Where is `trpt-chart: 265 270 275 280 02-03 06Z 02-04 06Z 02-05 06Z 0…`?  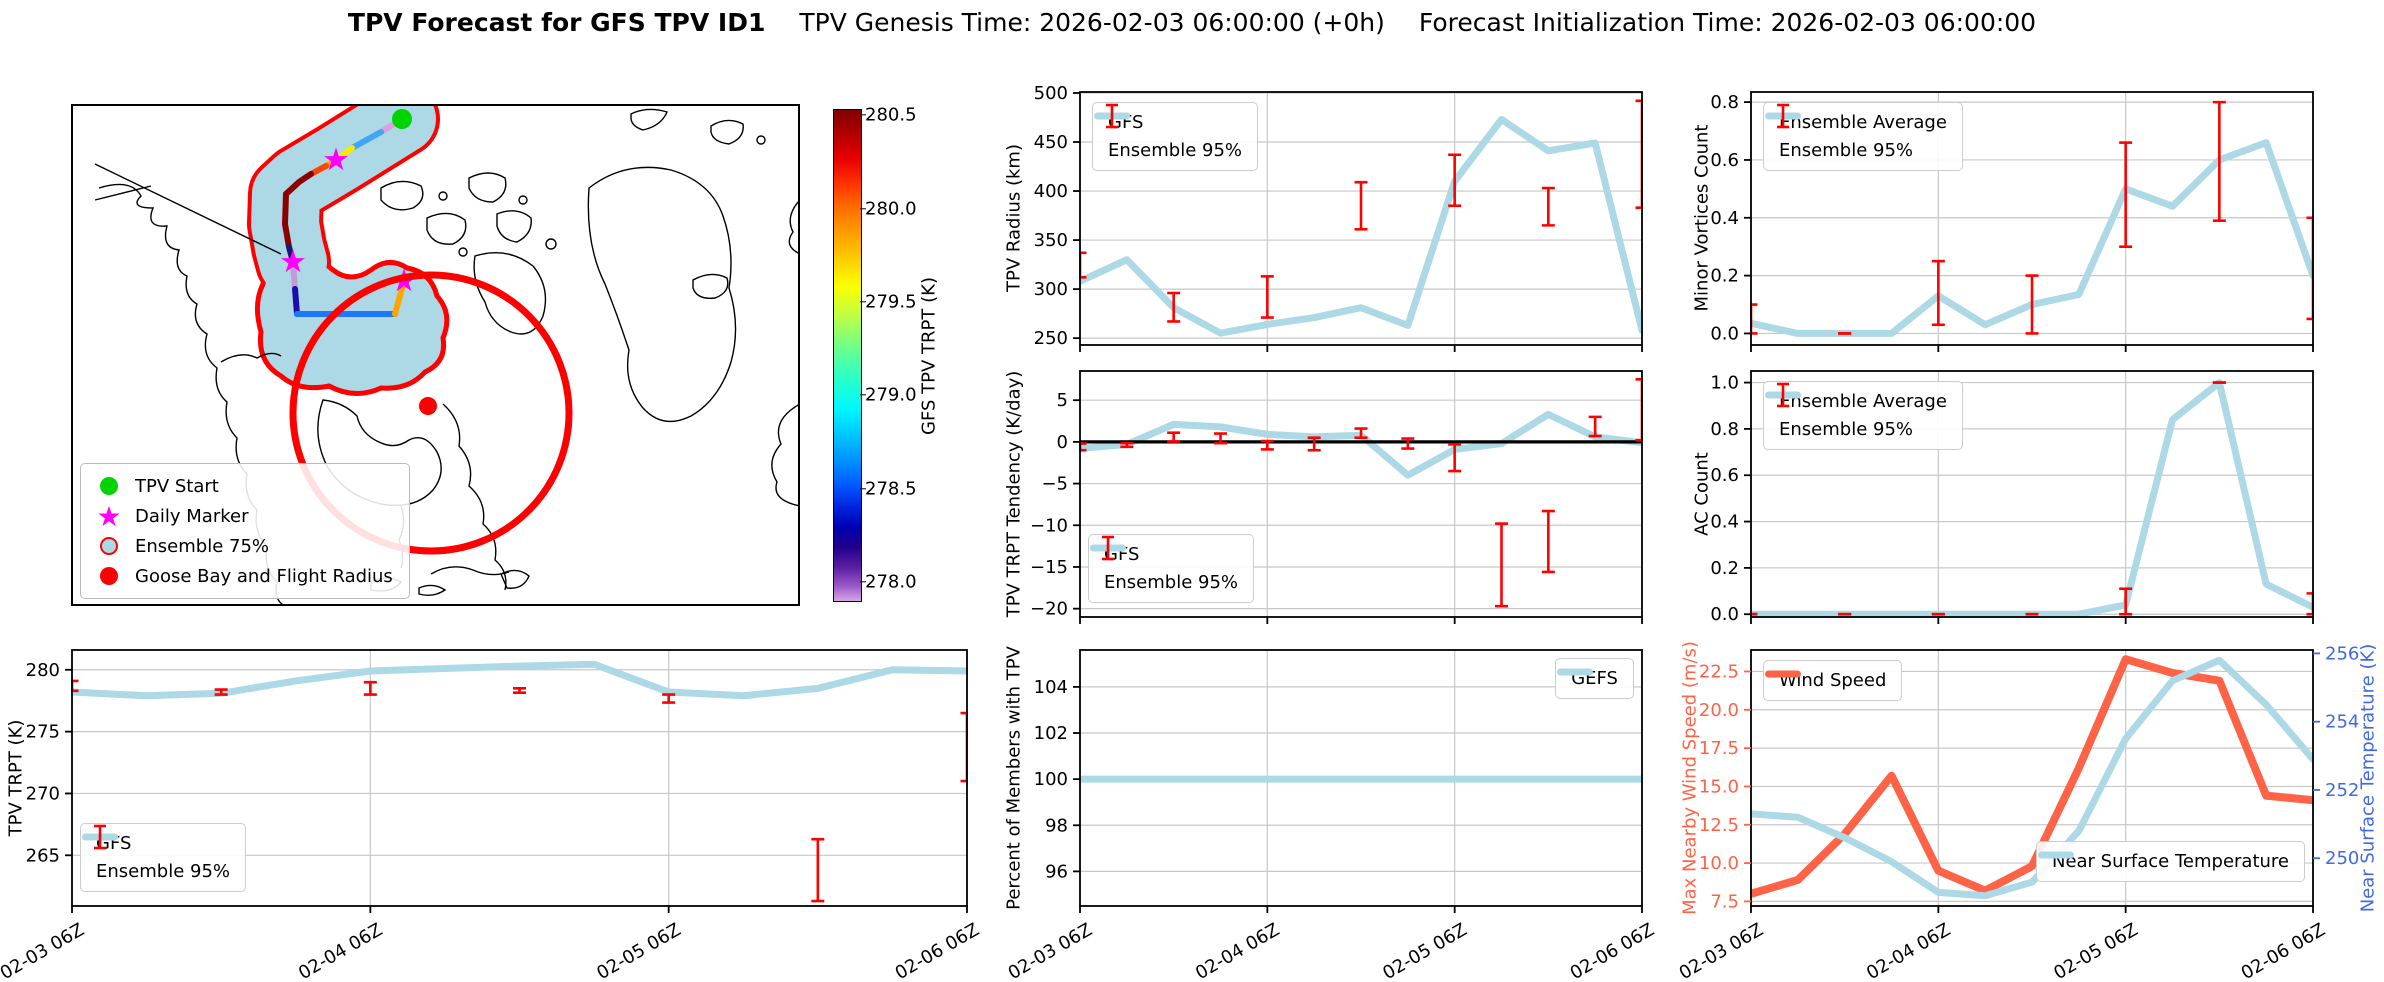
trpt-chart: 265 270 275 280 02-03 06Z 02-04 06Z 02-05 06Z 0… is located at coordinates (491, 815).